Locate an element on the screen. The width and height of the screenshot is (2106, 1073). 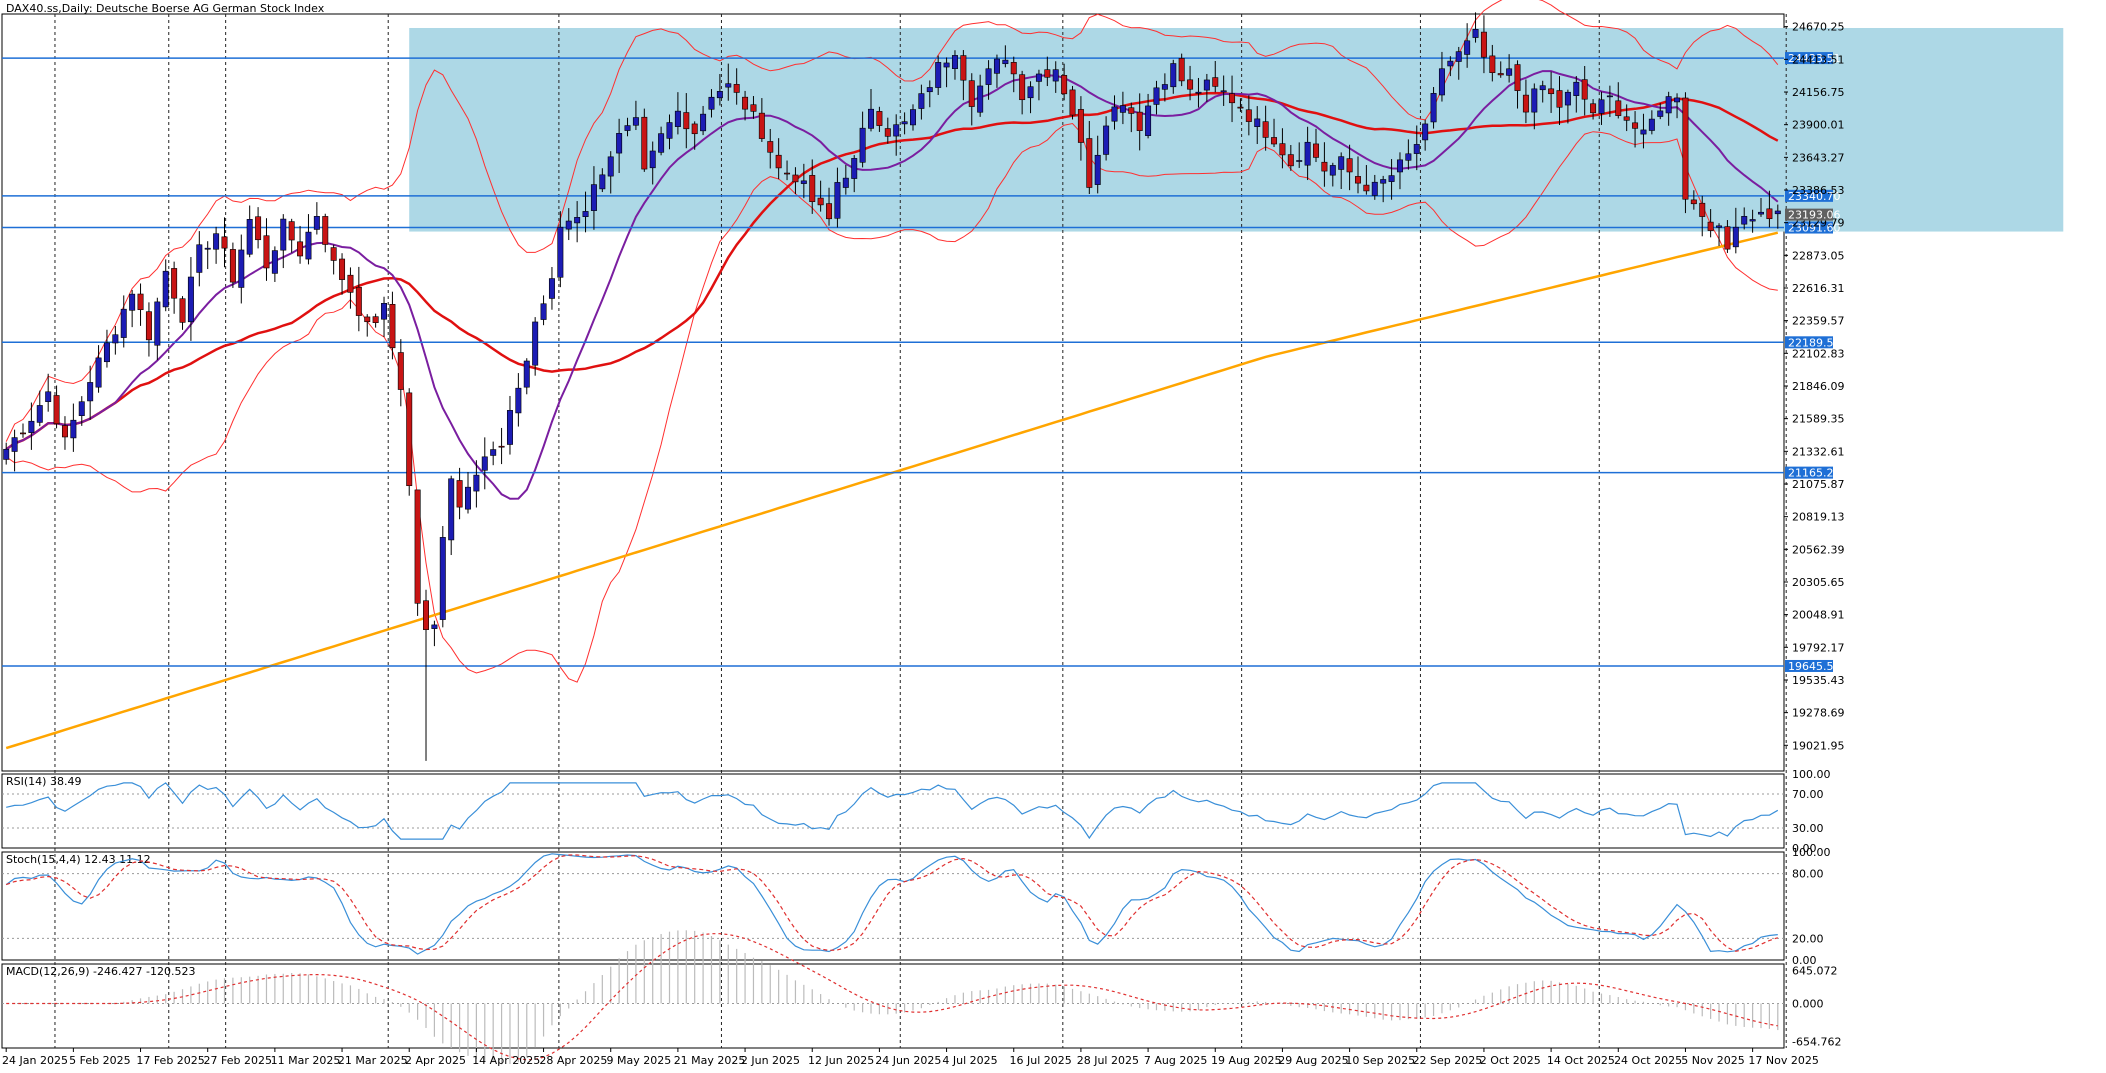
x-tick-17: 7 Aug 2025 is located at coordinates (1175, 1060).